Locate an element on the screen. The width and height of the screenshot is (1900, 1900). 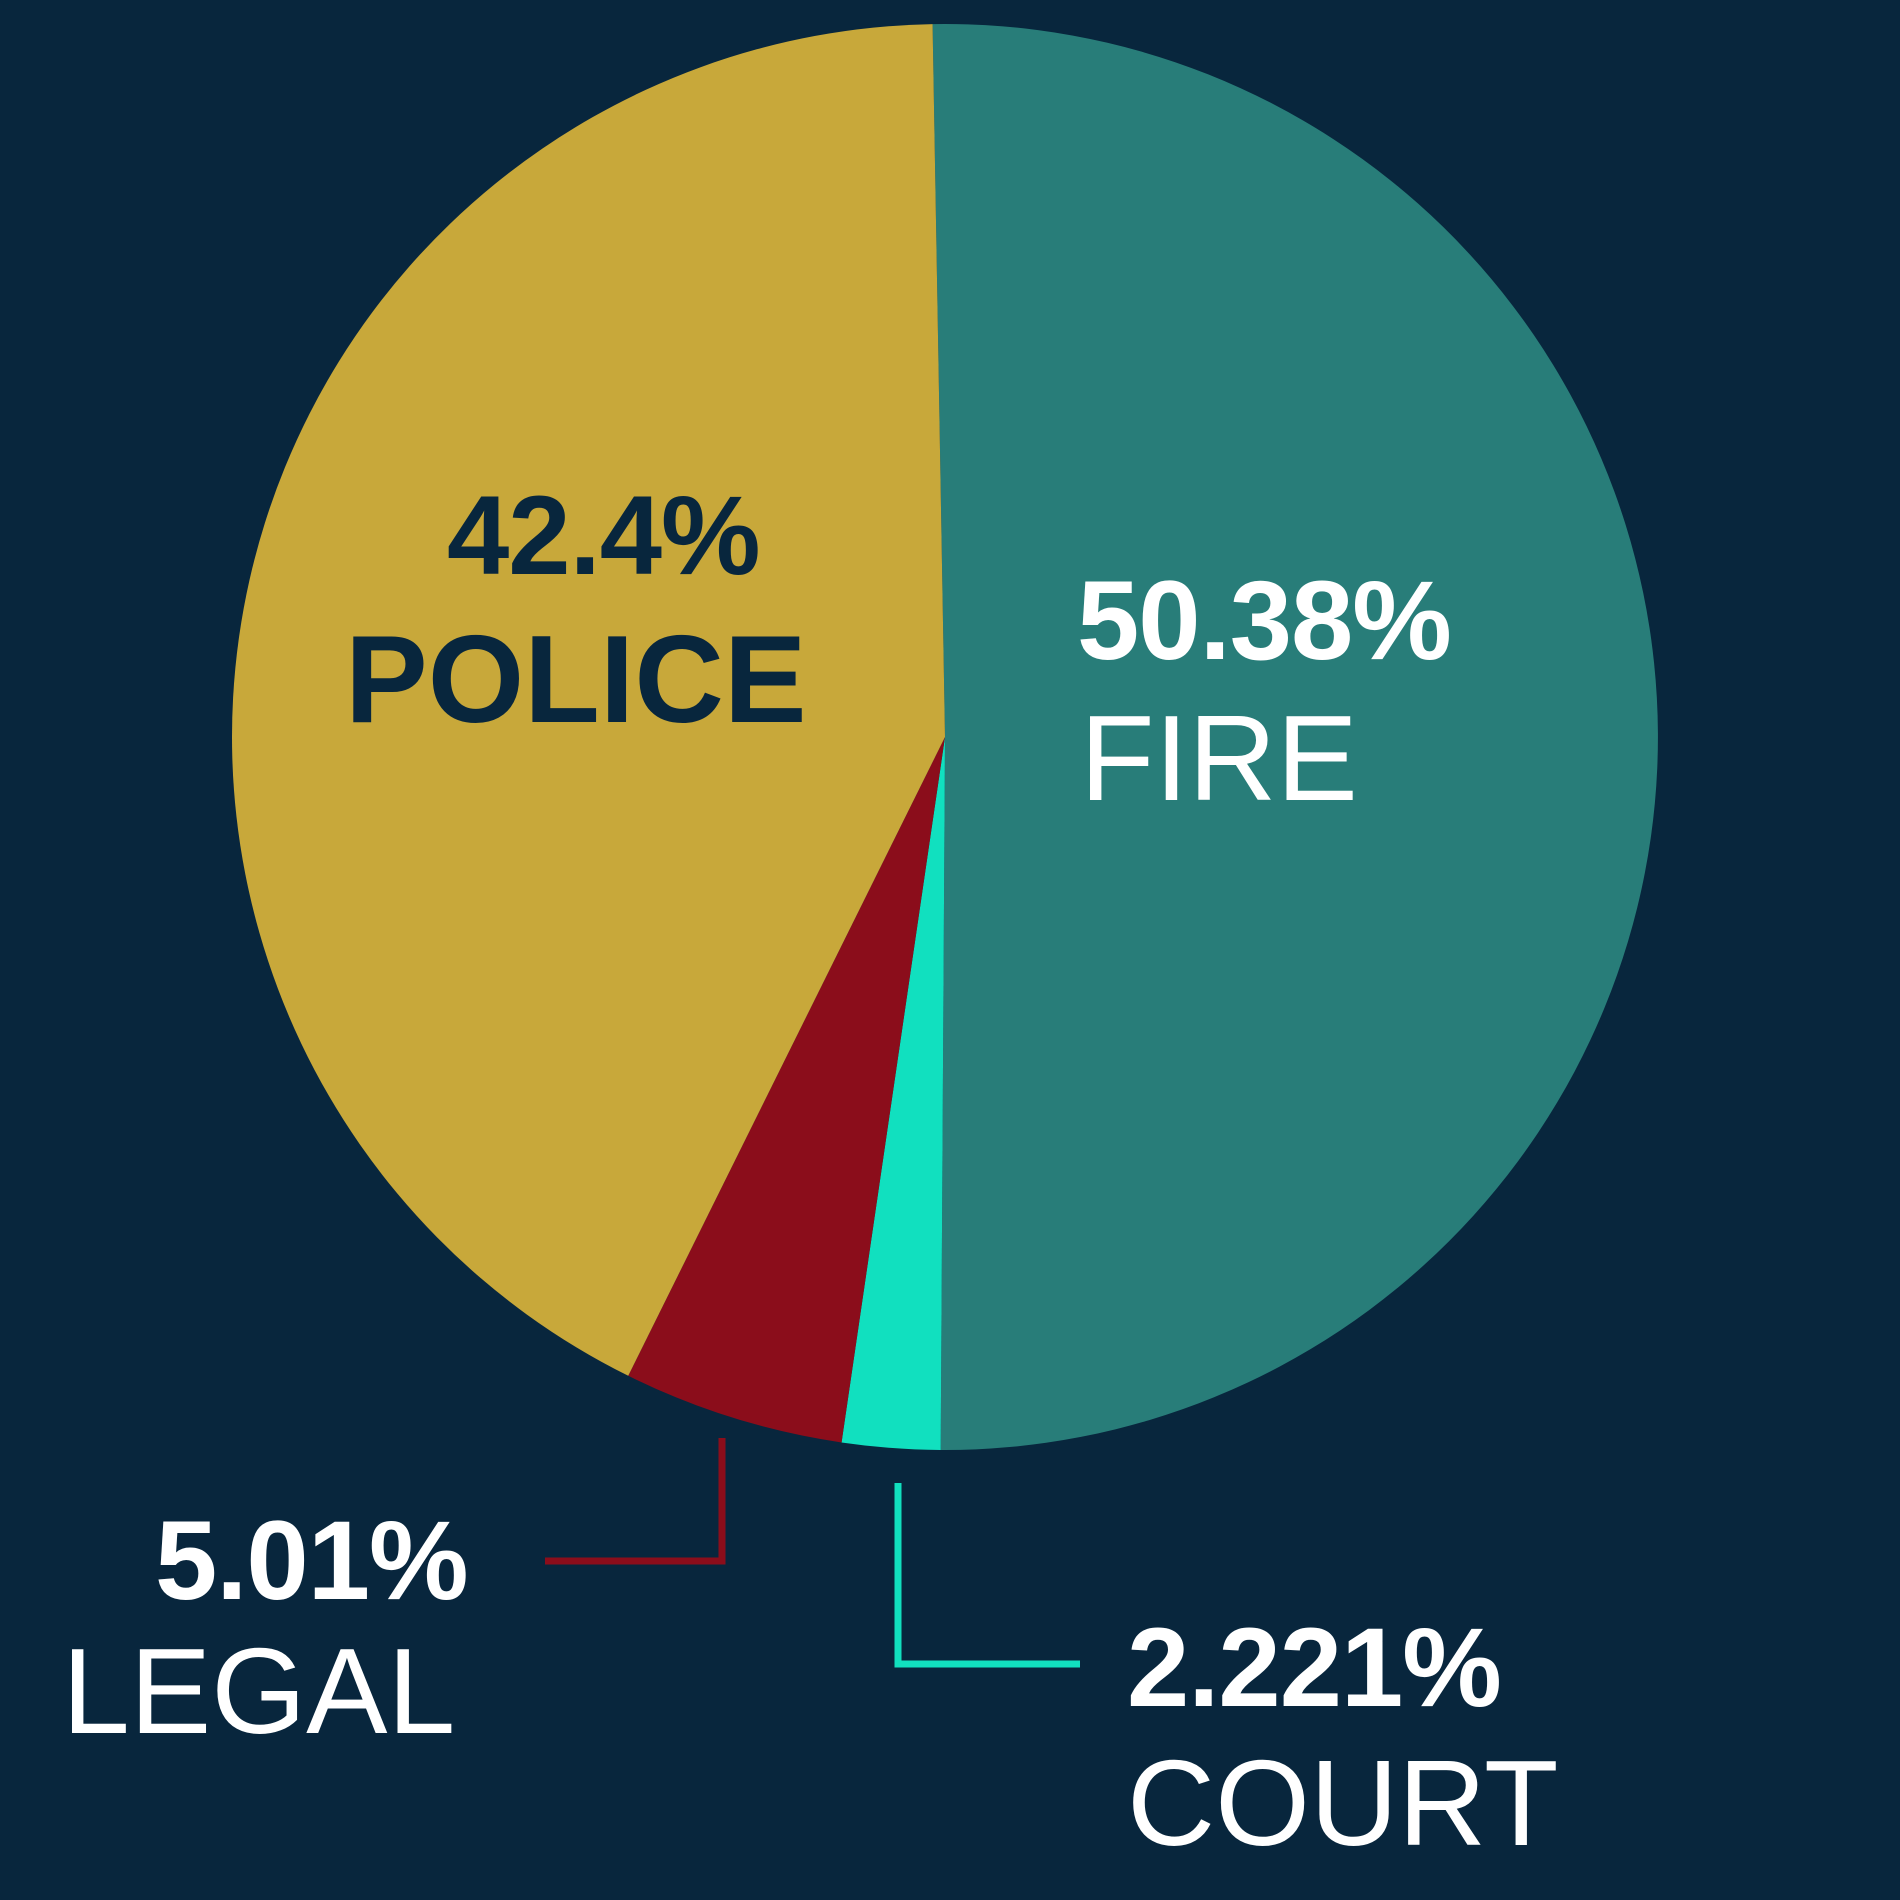
police-category-label: POLICE is located at coordinates (576, 680).